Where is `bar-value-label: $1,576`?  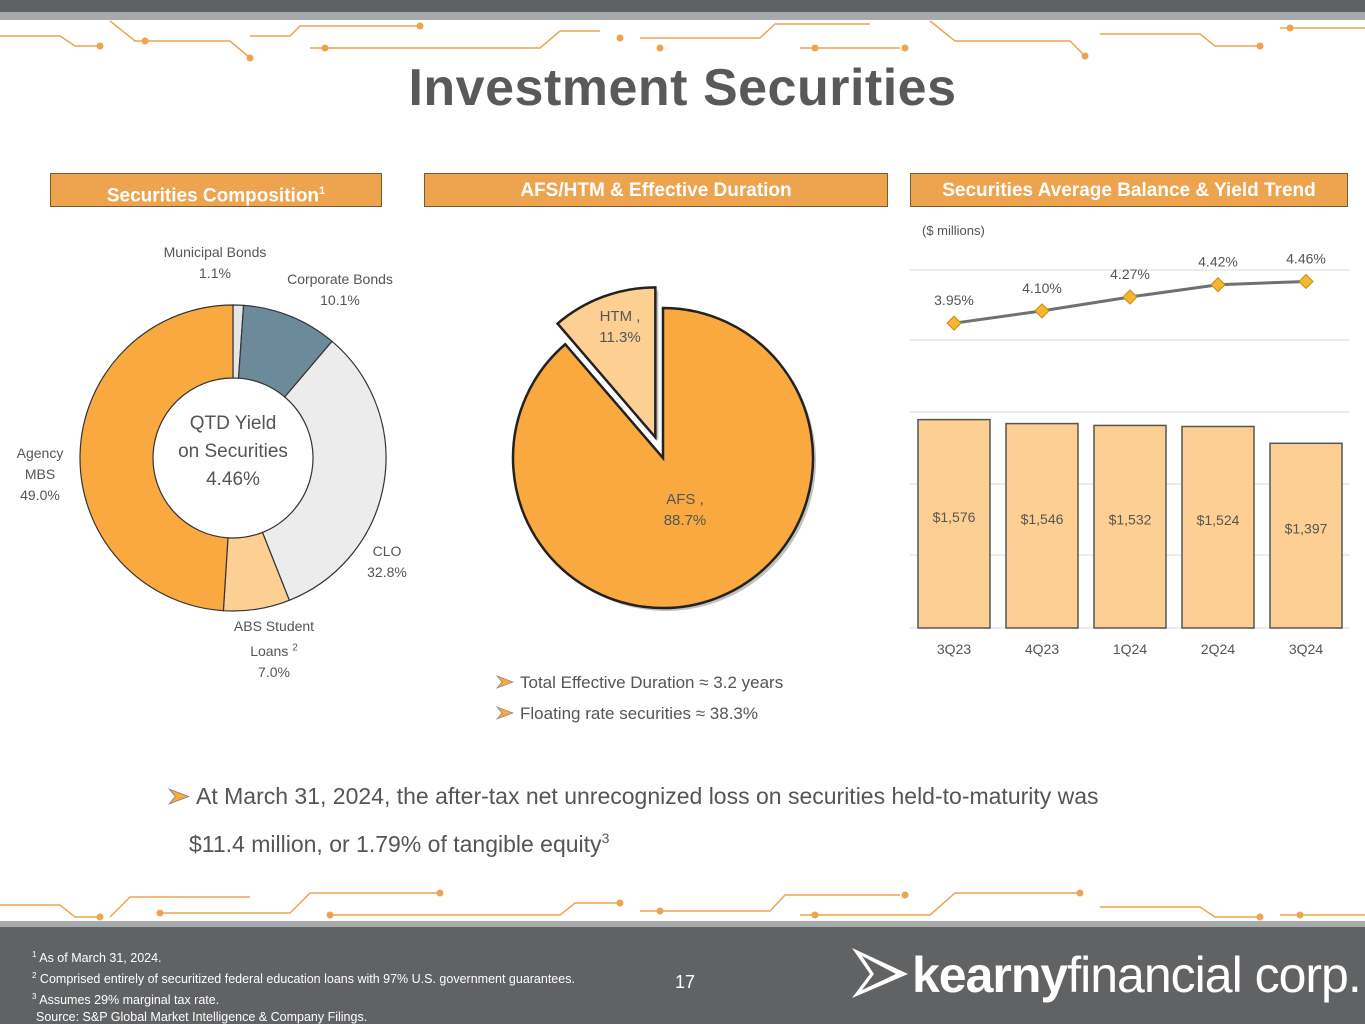 bar-value-label: $1,576 is located at coordinates (954, 517).